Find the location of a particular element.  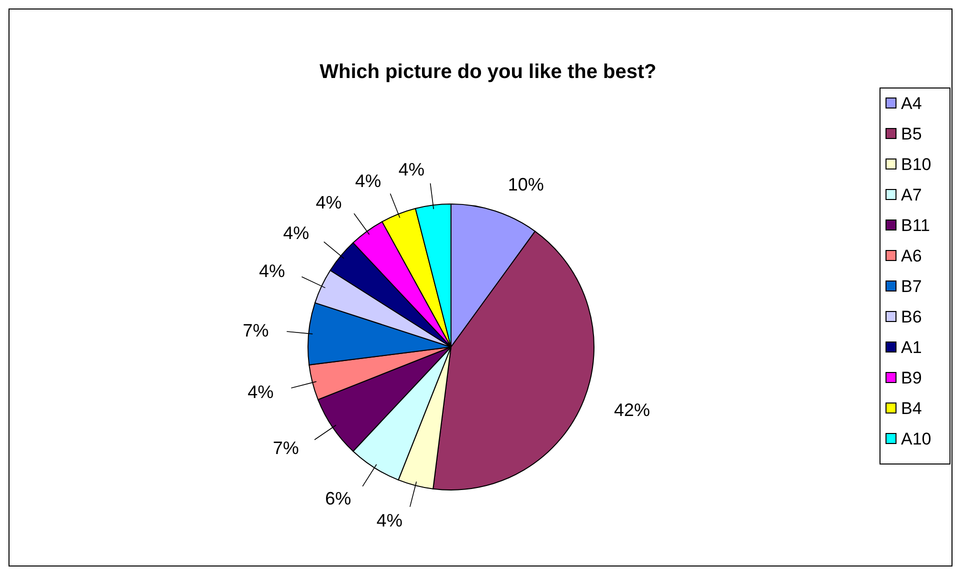

data-label: 42% is located at coordinates (632, 410).